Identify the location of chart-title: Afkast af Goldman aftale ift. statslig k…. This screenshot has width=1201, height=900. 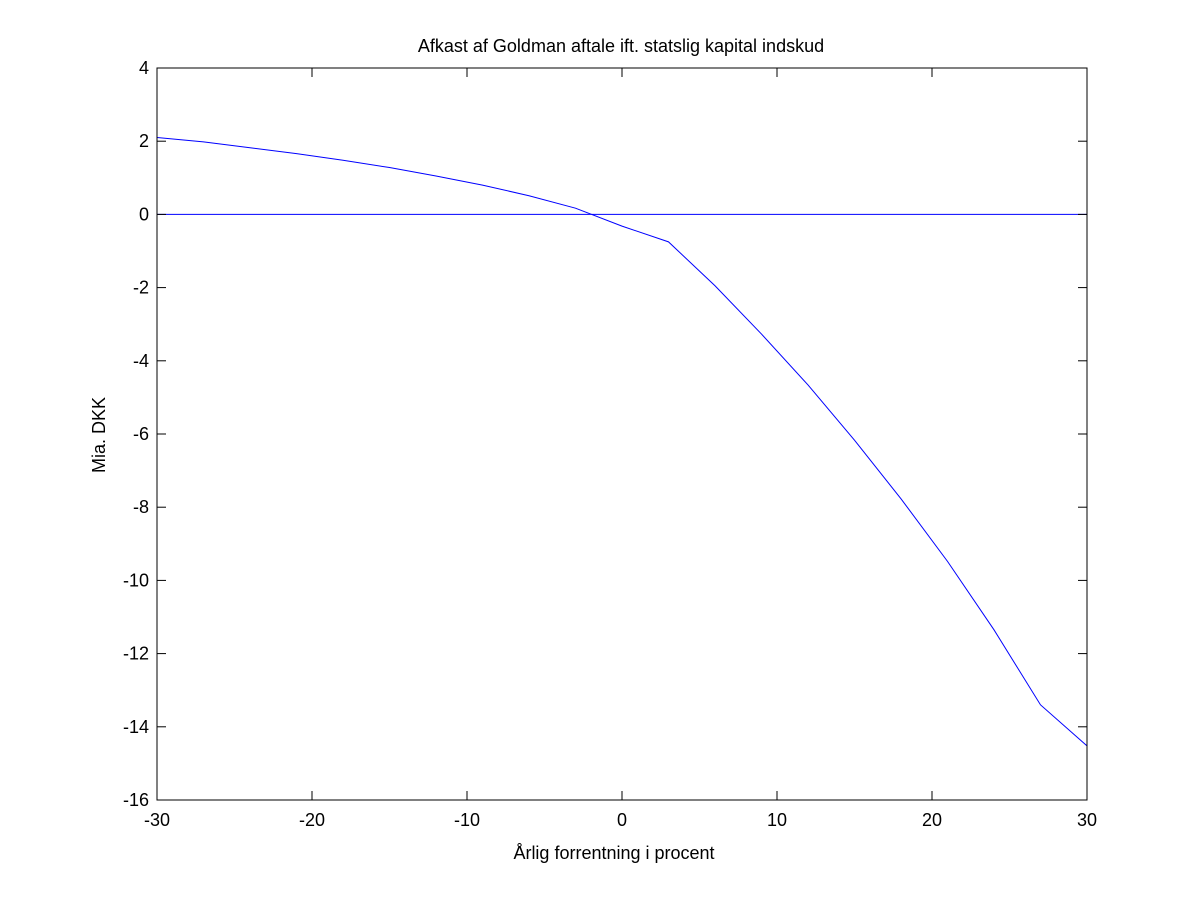
(621, 46).